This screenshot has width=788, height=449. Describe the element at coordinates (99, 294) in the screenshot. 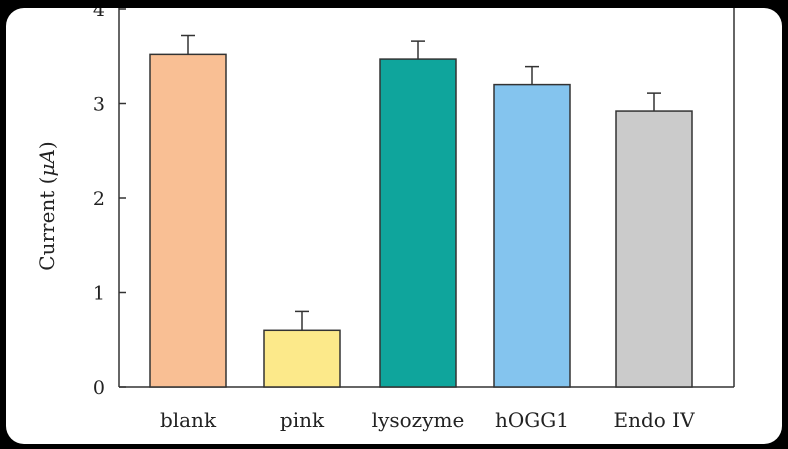

I see `y-tick-label: 1` at that location.